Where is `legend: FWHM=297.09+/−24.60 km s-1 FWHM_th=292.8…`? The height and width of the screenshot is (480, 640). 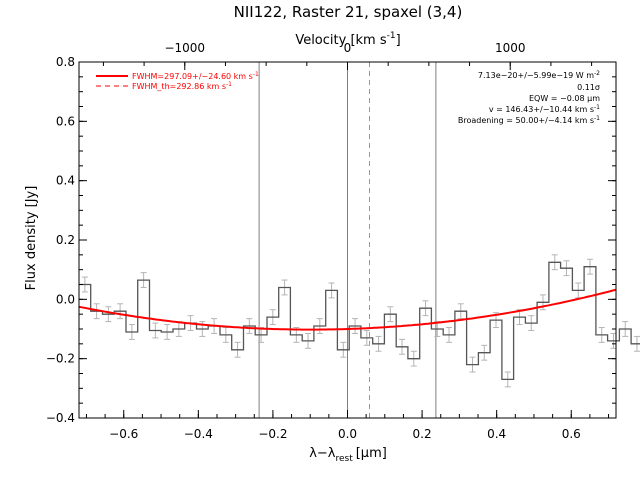 legend: FWHM=297.09+/−24.60 km s-1 FWHM_th=292.8… is located at coordinates (177, 81).